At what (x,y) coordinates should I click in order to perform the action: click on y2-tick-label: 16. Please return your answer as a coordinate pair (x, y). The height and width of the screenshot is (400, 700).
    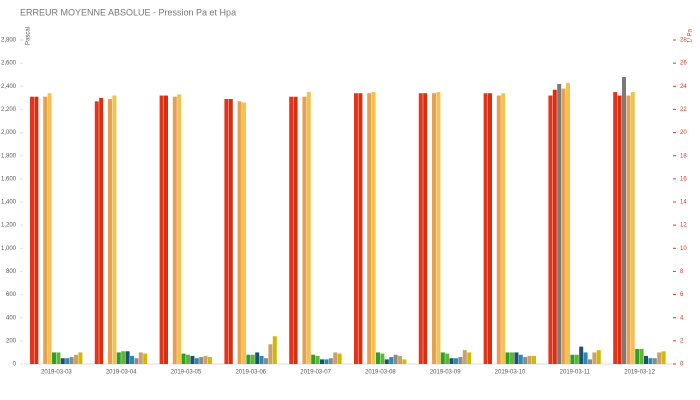
    Looking at the image, I should click on (683, 179).